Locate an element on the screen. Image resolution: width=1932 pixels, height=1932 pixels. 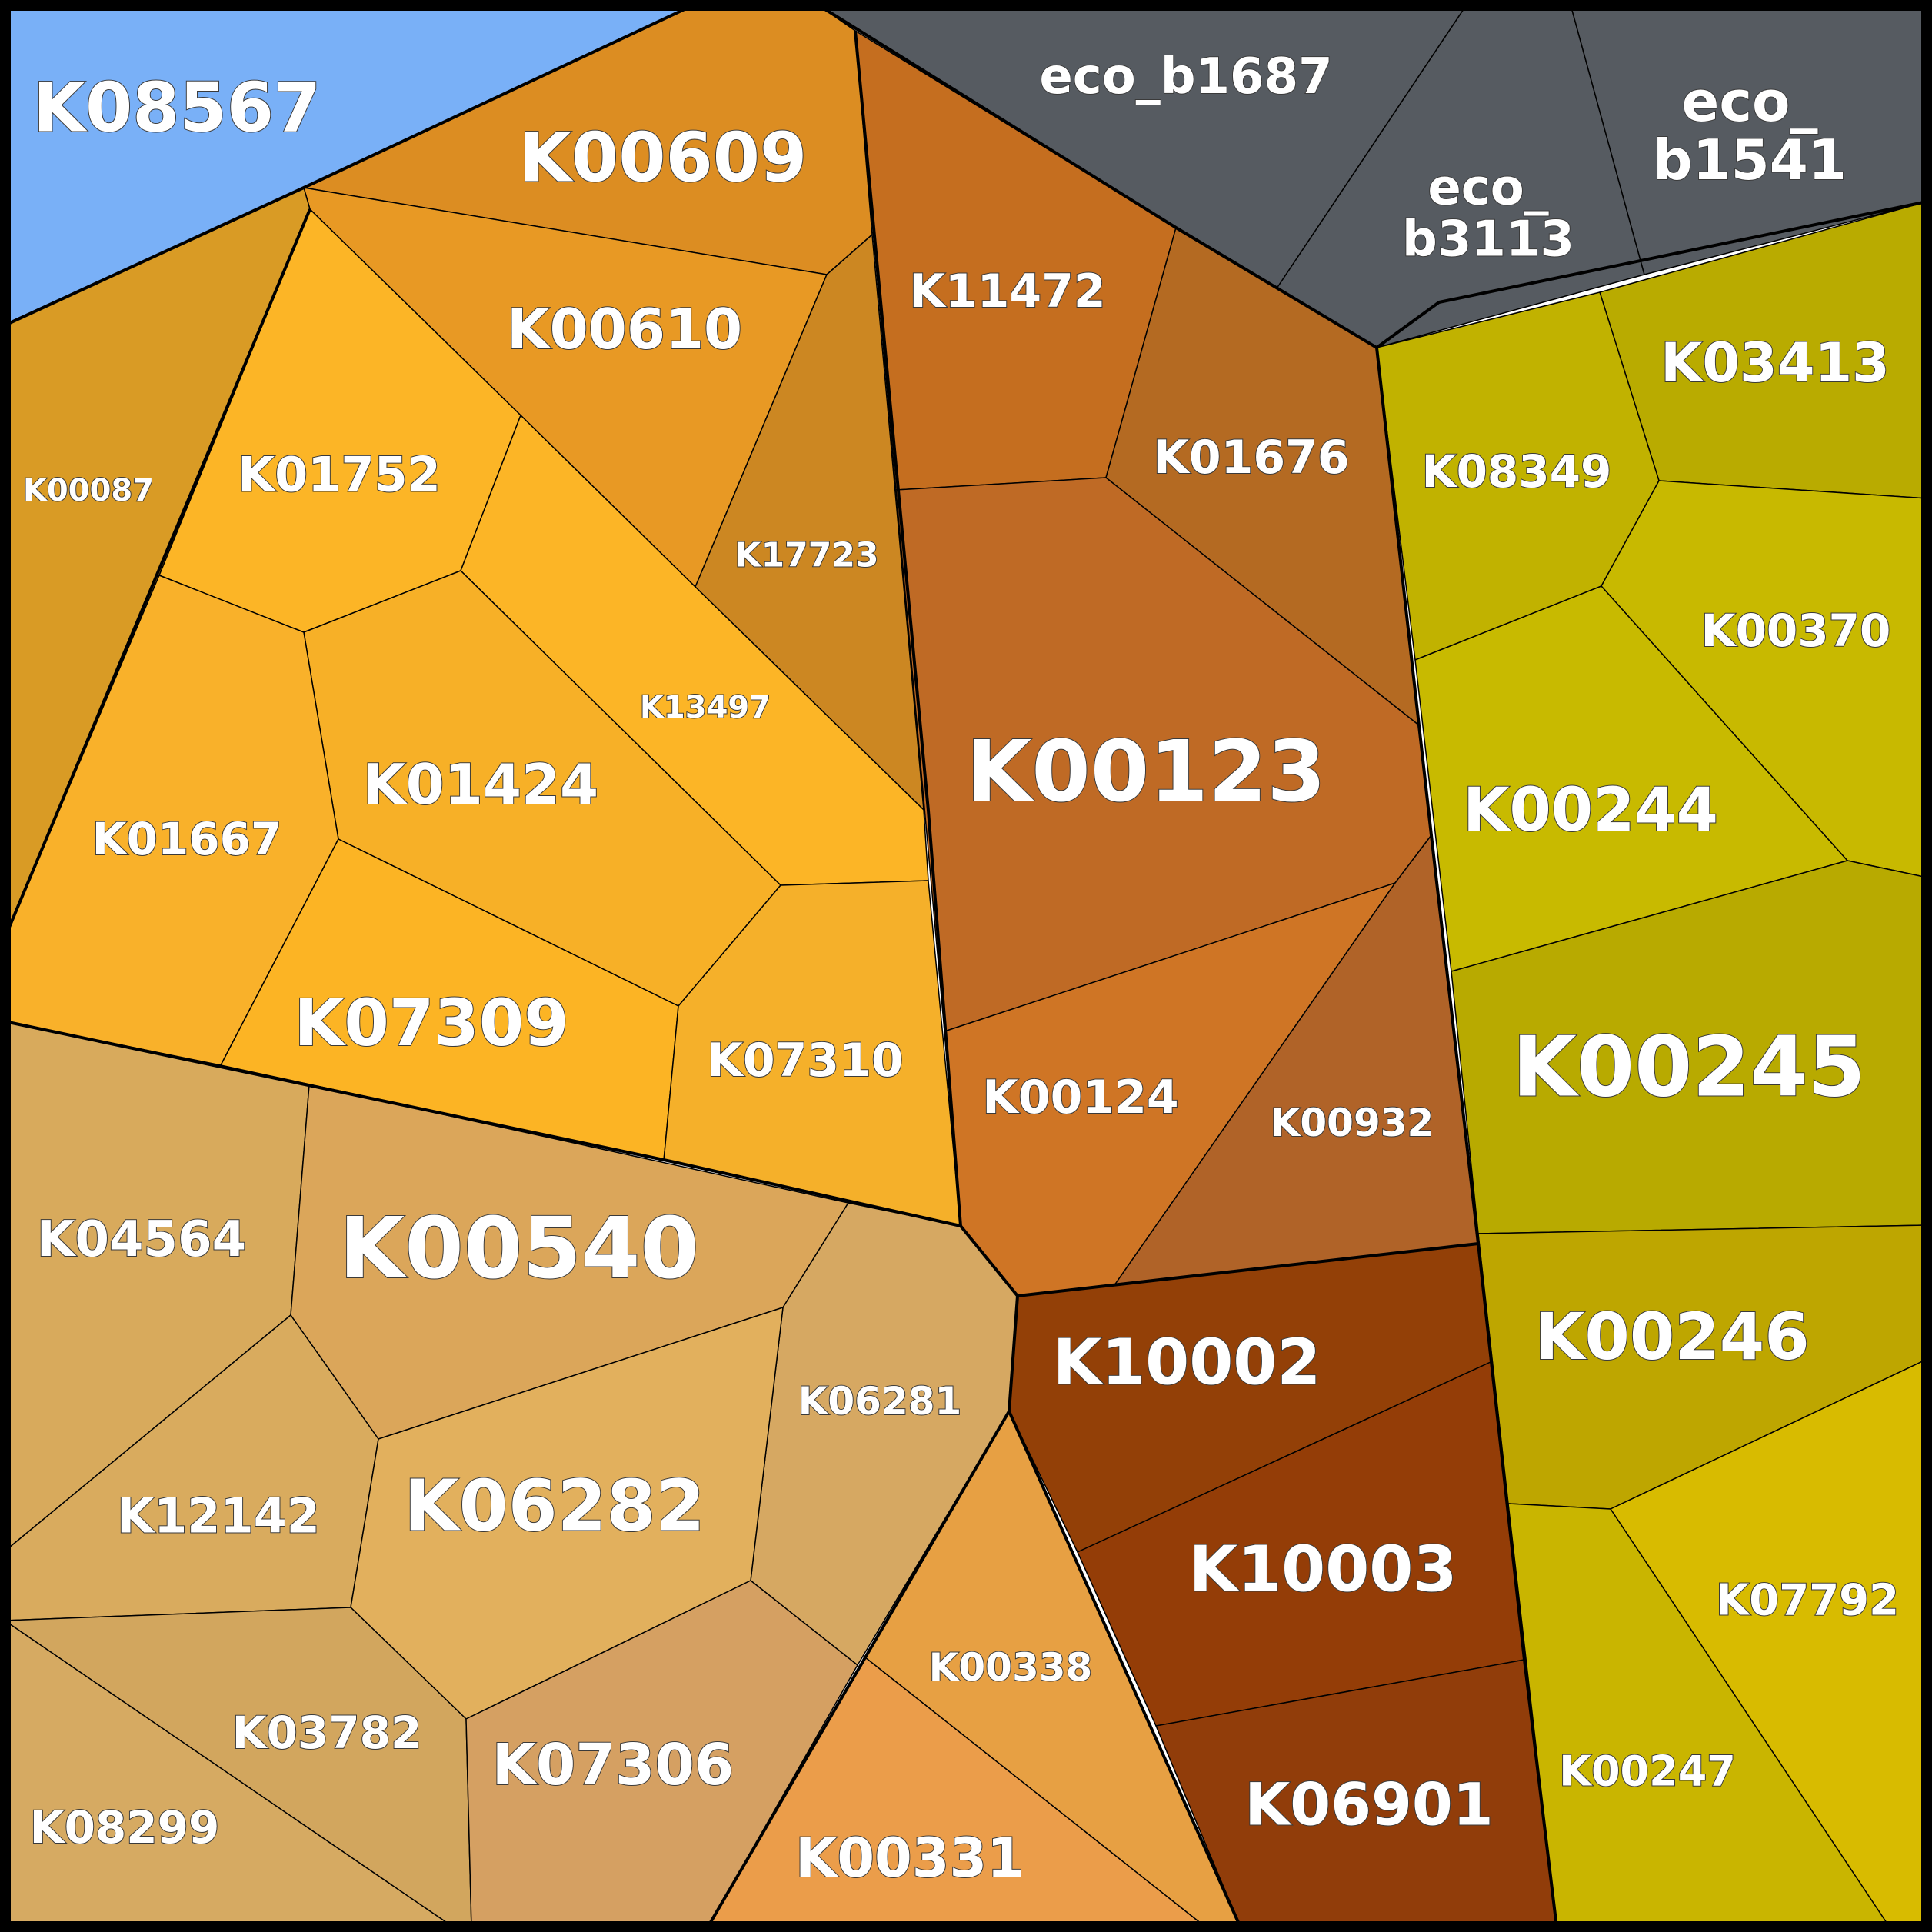
cell-label-k01424: K01424 is located at coordinates (480, 784).